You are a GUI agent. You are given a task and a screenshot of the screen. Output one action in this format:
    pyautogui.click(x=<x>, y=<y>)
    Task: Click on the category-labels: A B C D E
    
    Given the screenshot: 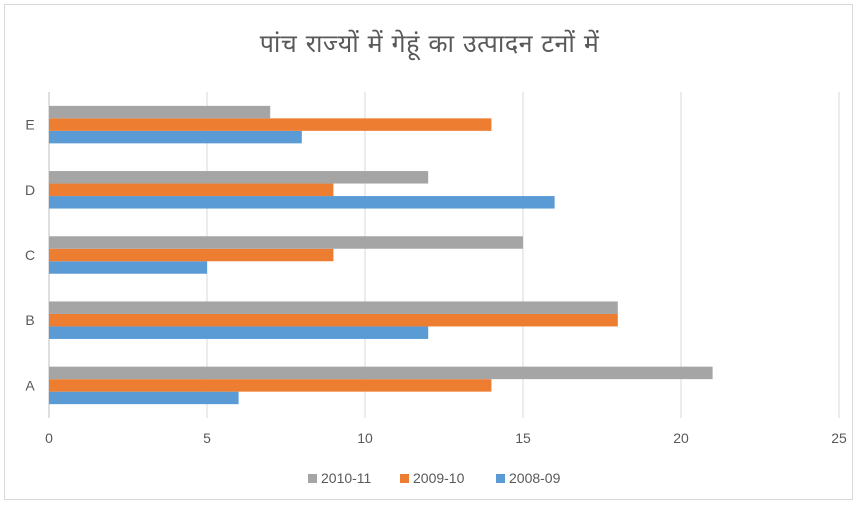 What is the action you would take?
    pyautogui.click(x=30, y=255)
    